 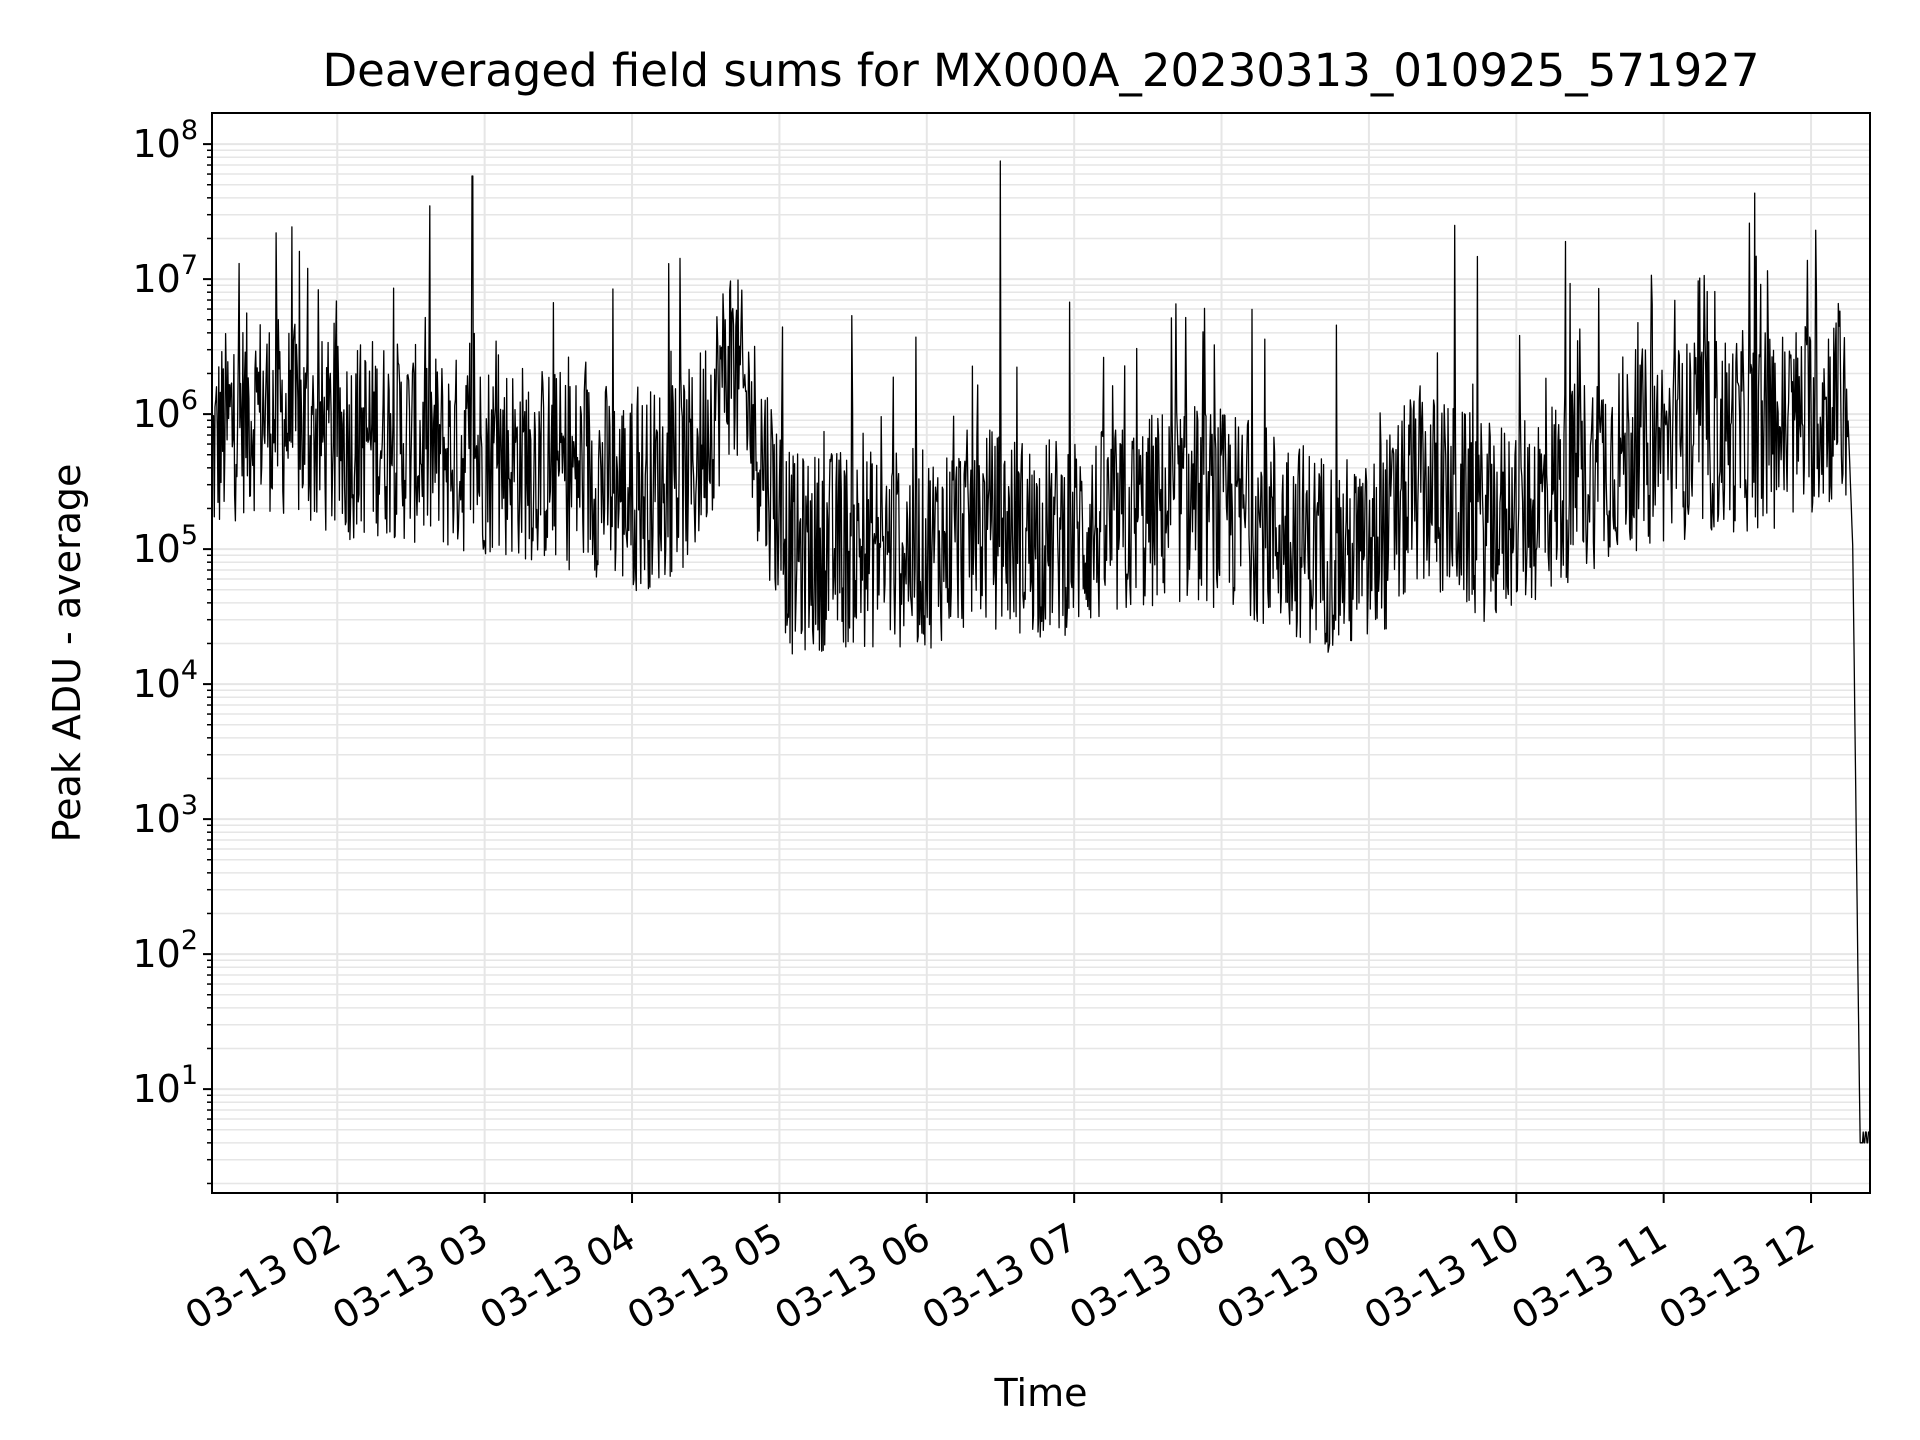 What do you see at coordinates (165, 1085) in the screenshot?
I see `y-tick-label: 10¹` at bounding box center [165, 1085].